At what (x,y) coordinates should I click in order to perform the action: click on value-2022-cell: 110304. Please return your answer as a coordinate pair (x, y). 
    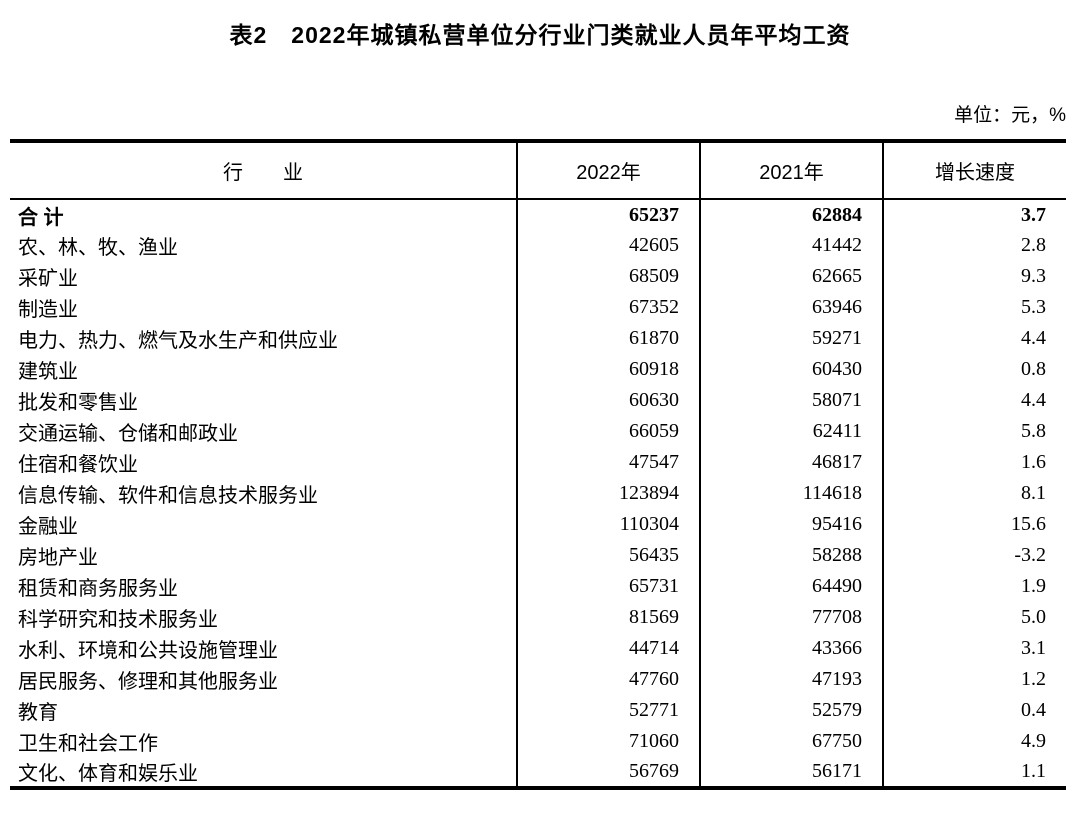
    Looking at the image, I should click on (608, 524).